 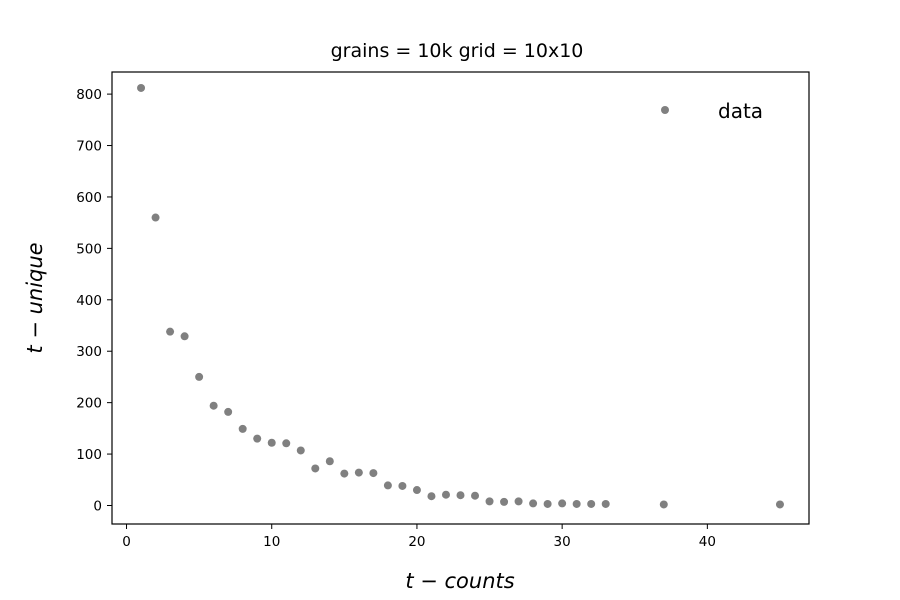 What do you see at coordinates (562, 542) in the screenshot?
I see `x-tick-label: 30` at bounding box center [562, 542].